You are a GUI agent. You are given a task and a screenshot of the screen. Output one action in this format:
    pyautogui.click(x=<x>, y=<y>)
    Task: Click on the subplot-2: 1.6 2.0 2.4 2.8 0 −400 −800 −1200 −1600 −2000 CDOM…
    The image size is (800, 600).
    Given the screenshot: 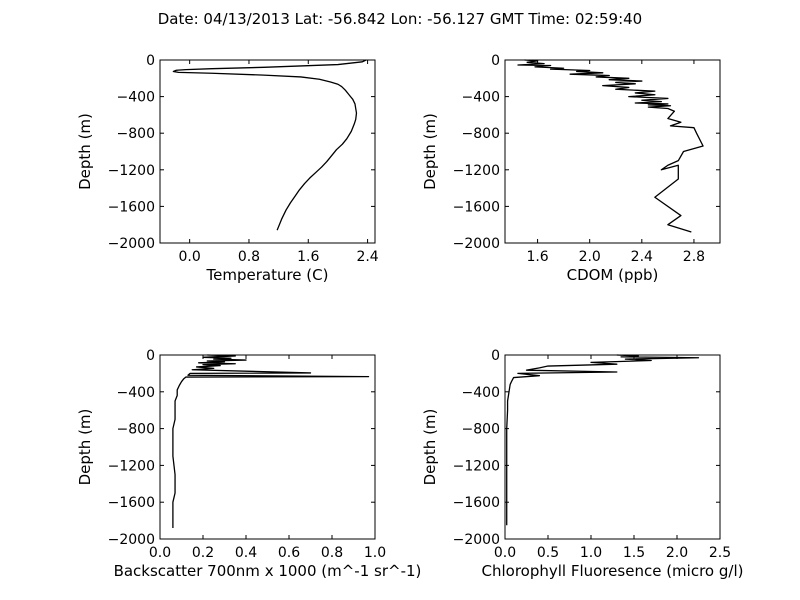 What is the action you would take?
    pyautogui.click(x=571, y=168)
    